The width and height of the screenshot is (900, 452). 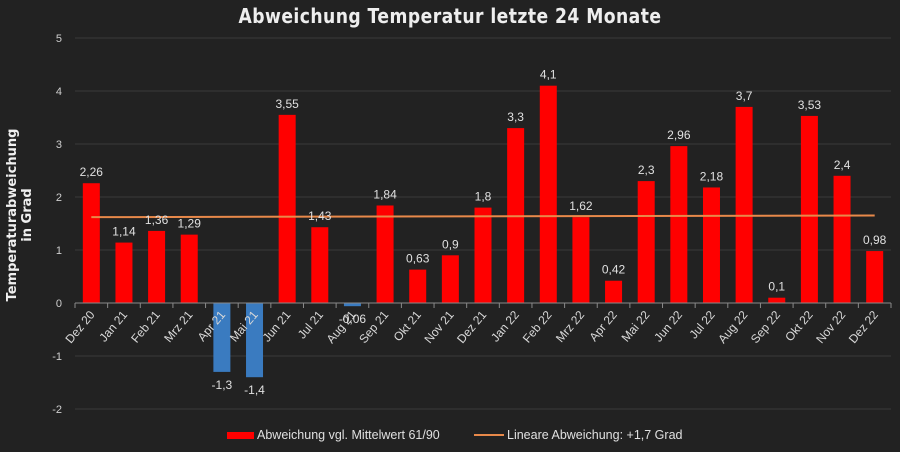 What do you see at coordinates (222, 385) in the screenshot?
I see `data-label: -1,3` at bounding box center [222, 385].